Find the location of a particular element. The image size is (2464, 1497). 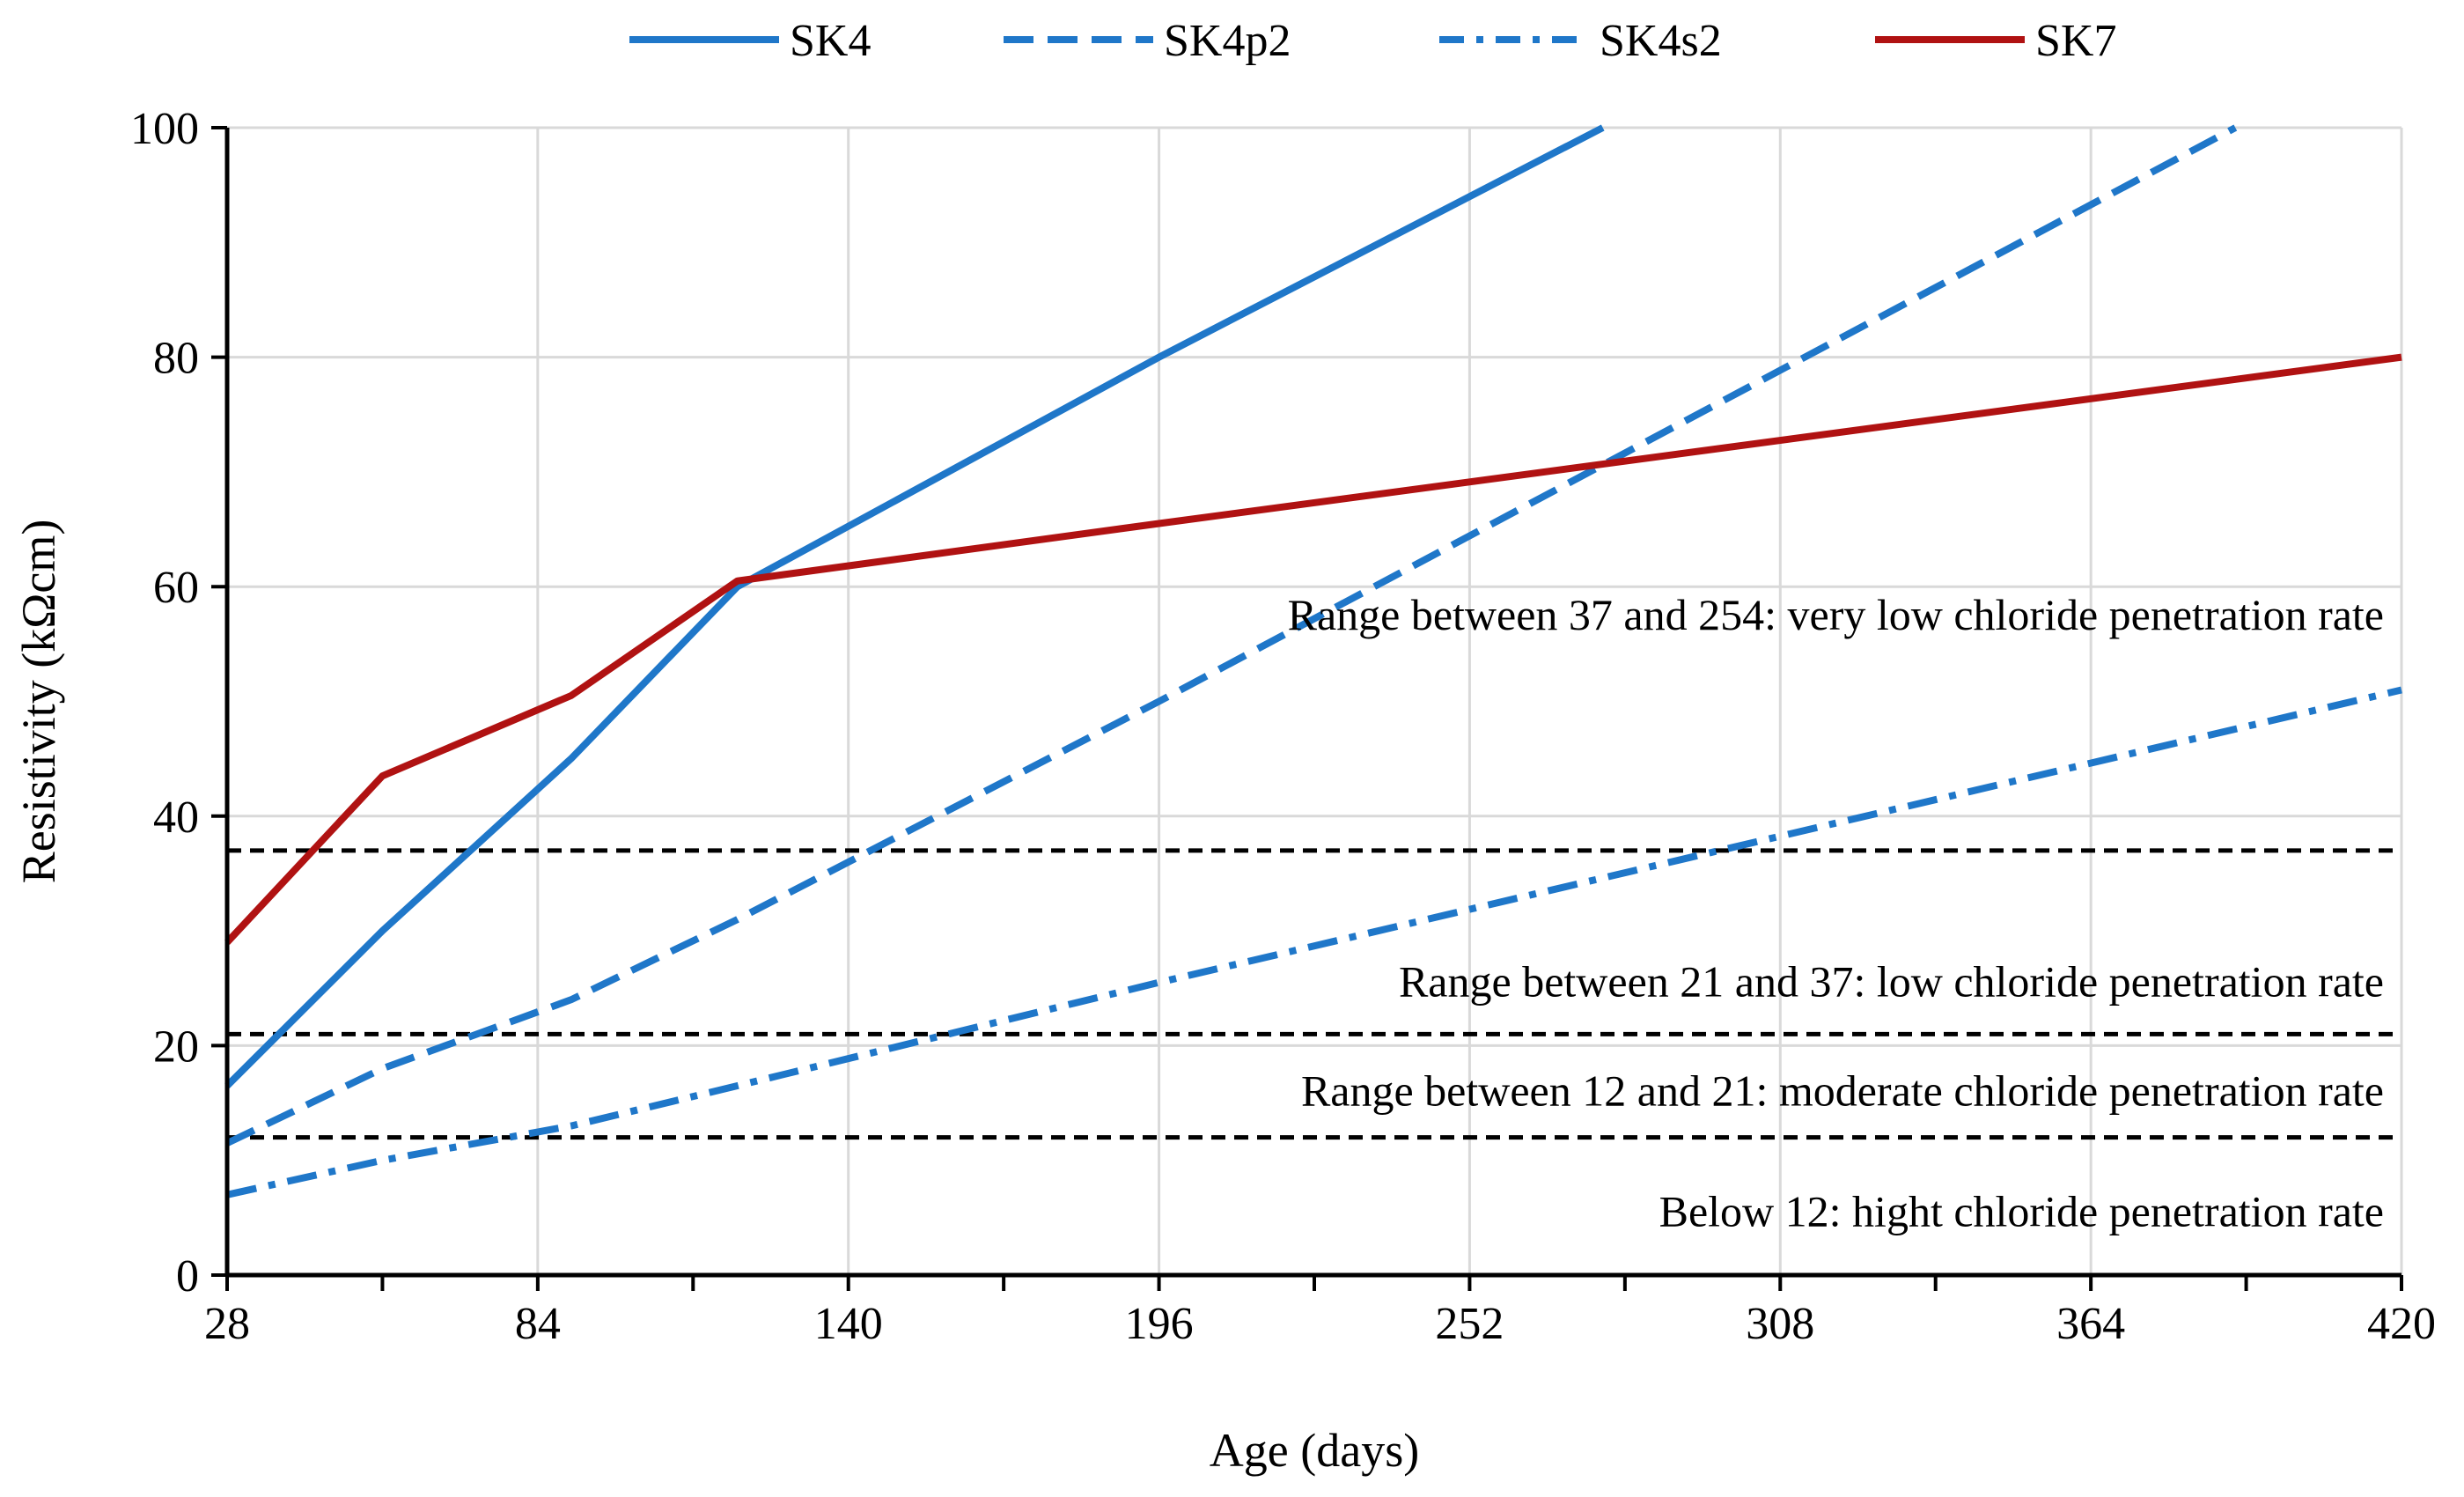

x-tick-label: 196 is located at coordinates (1159, 1324).